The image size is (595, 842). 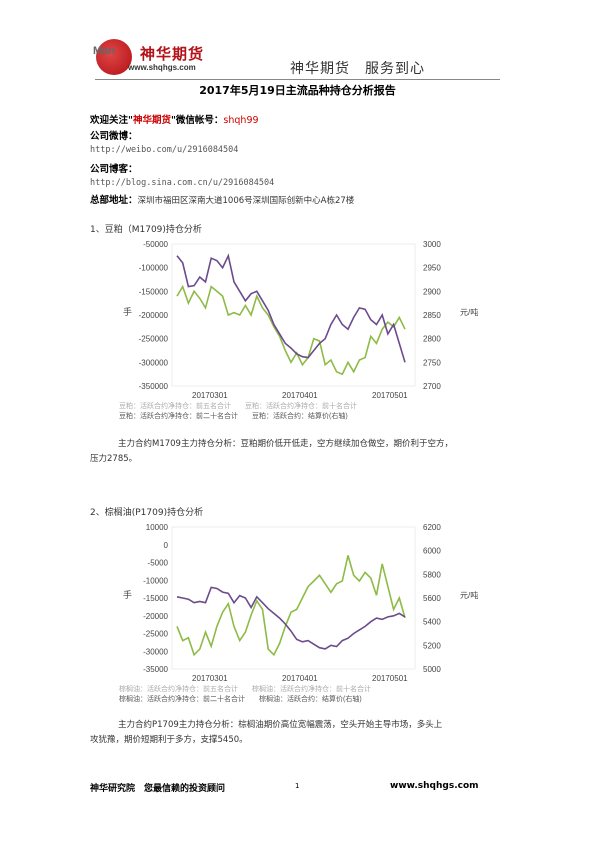 What do you see at coordinates (162, 67) in the screenshot?
I see `brand-url: www.shqhgs.com` at bounding box center [162, 67].